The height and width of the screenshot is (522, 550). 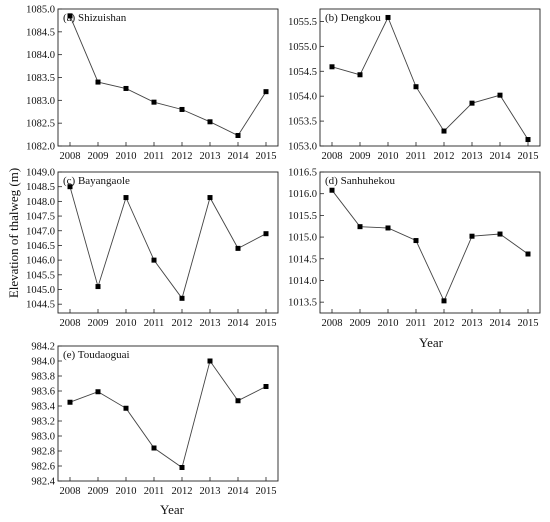 What do you see at coordinates (43, 467) in the screenshot?
I see `y-tick-label: 982.6` at bounding box center [43, 467].